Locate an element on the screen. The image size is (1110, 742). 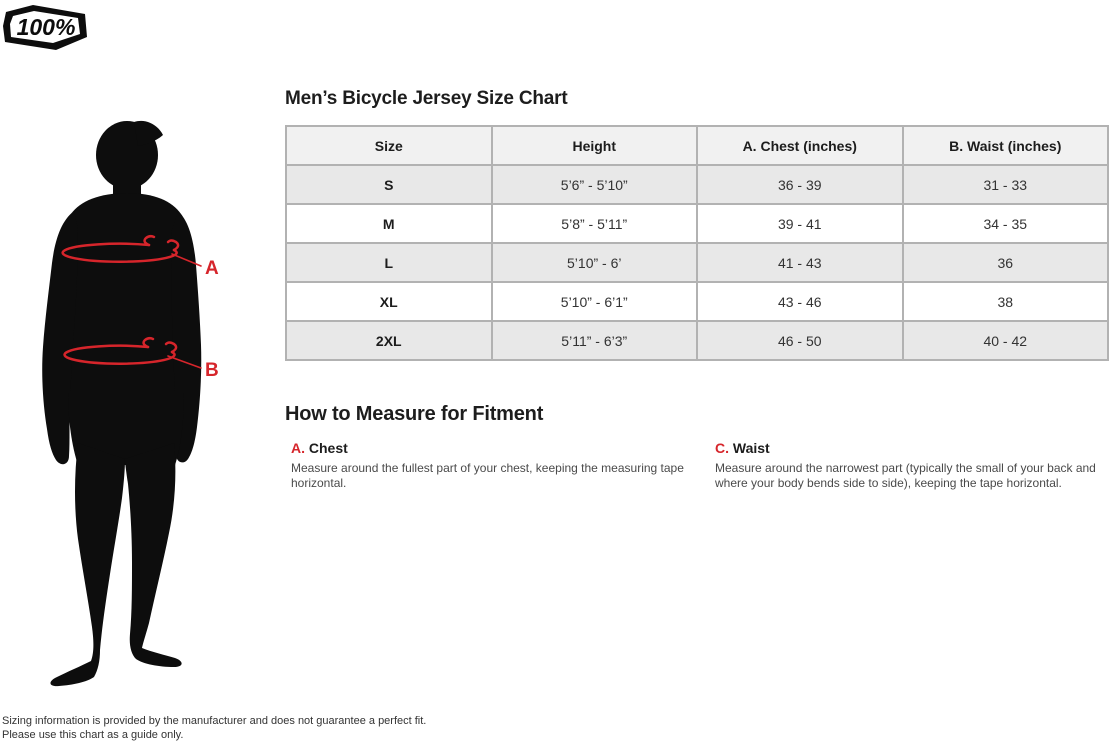
guide-chest-heading: A. Chest is located at coordinates (492, 448).